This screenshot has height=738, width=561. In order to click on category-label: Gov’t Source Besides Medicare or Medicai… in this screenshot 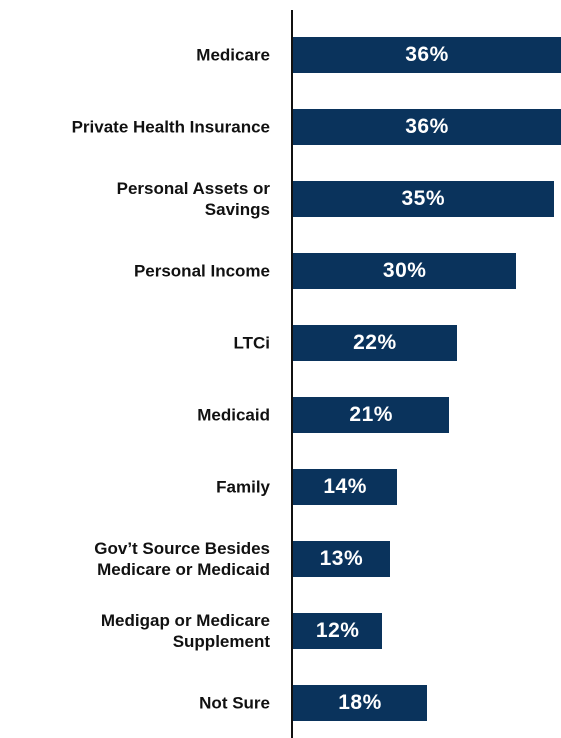, I will do `click(182, 559)`.